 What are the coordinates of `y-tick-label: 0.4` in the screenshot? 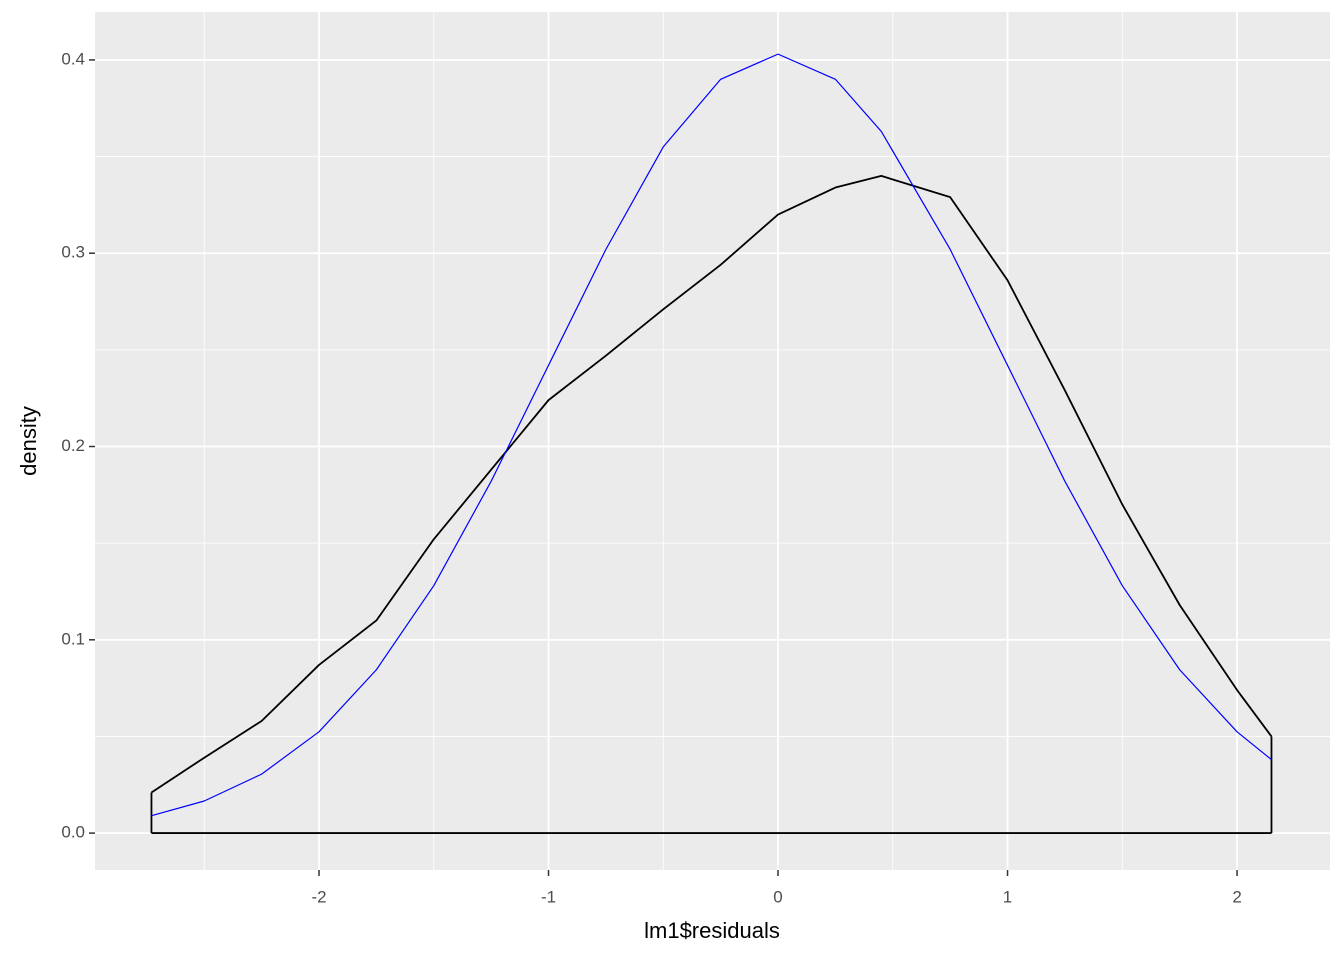 It's located at (73, 58).